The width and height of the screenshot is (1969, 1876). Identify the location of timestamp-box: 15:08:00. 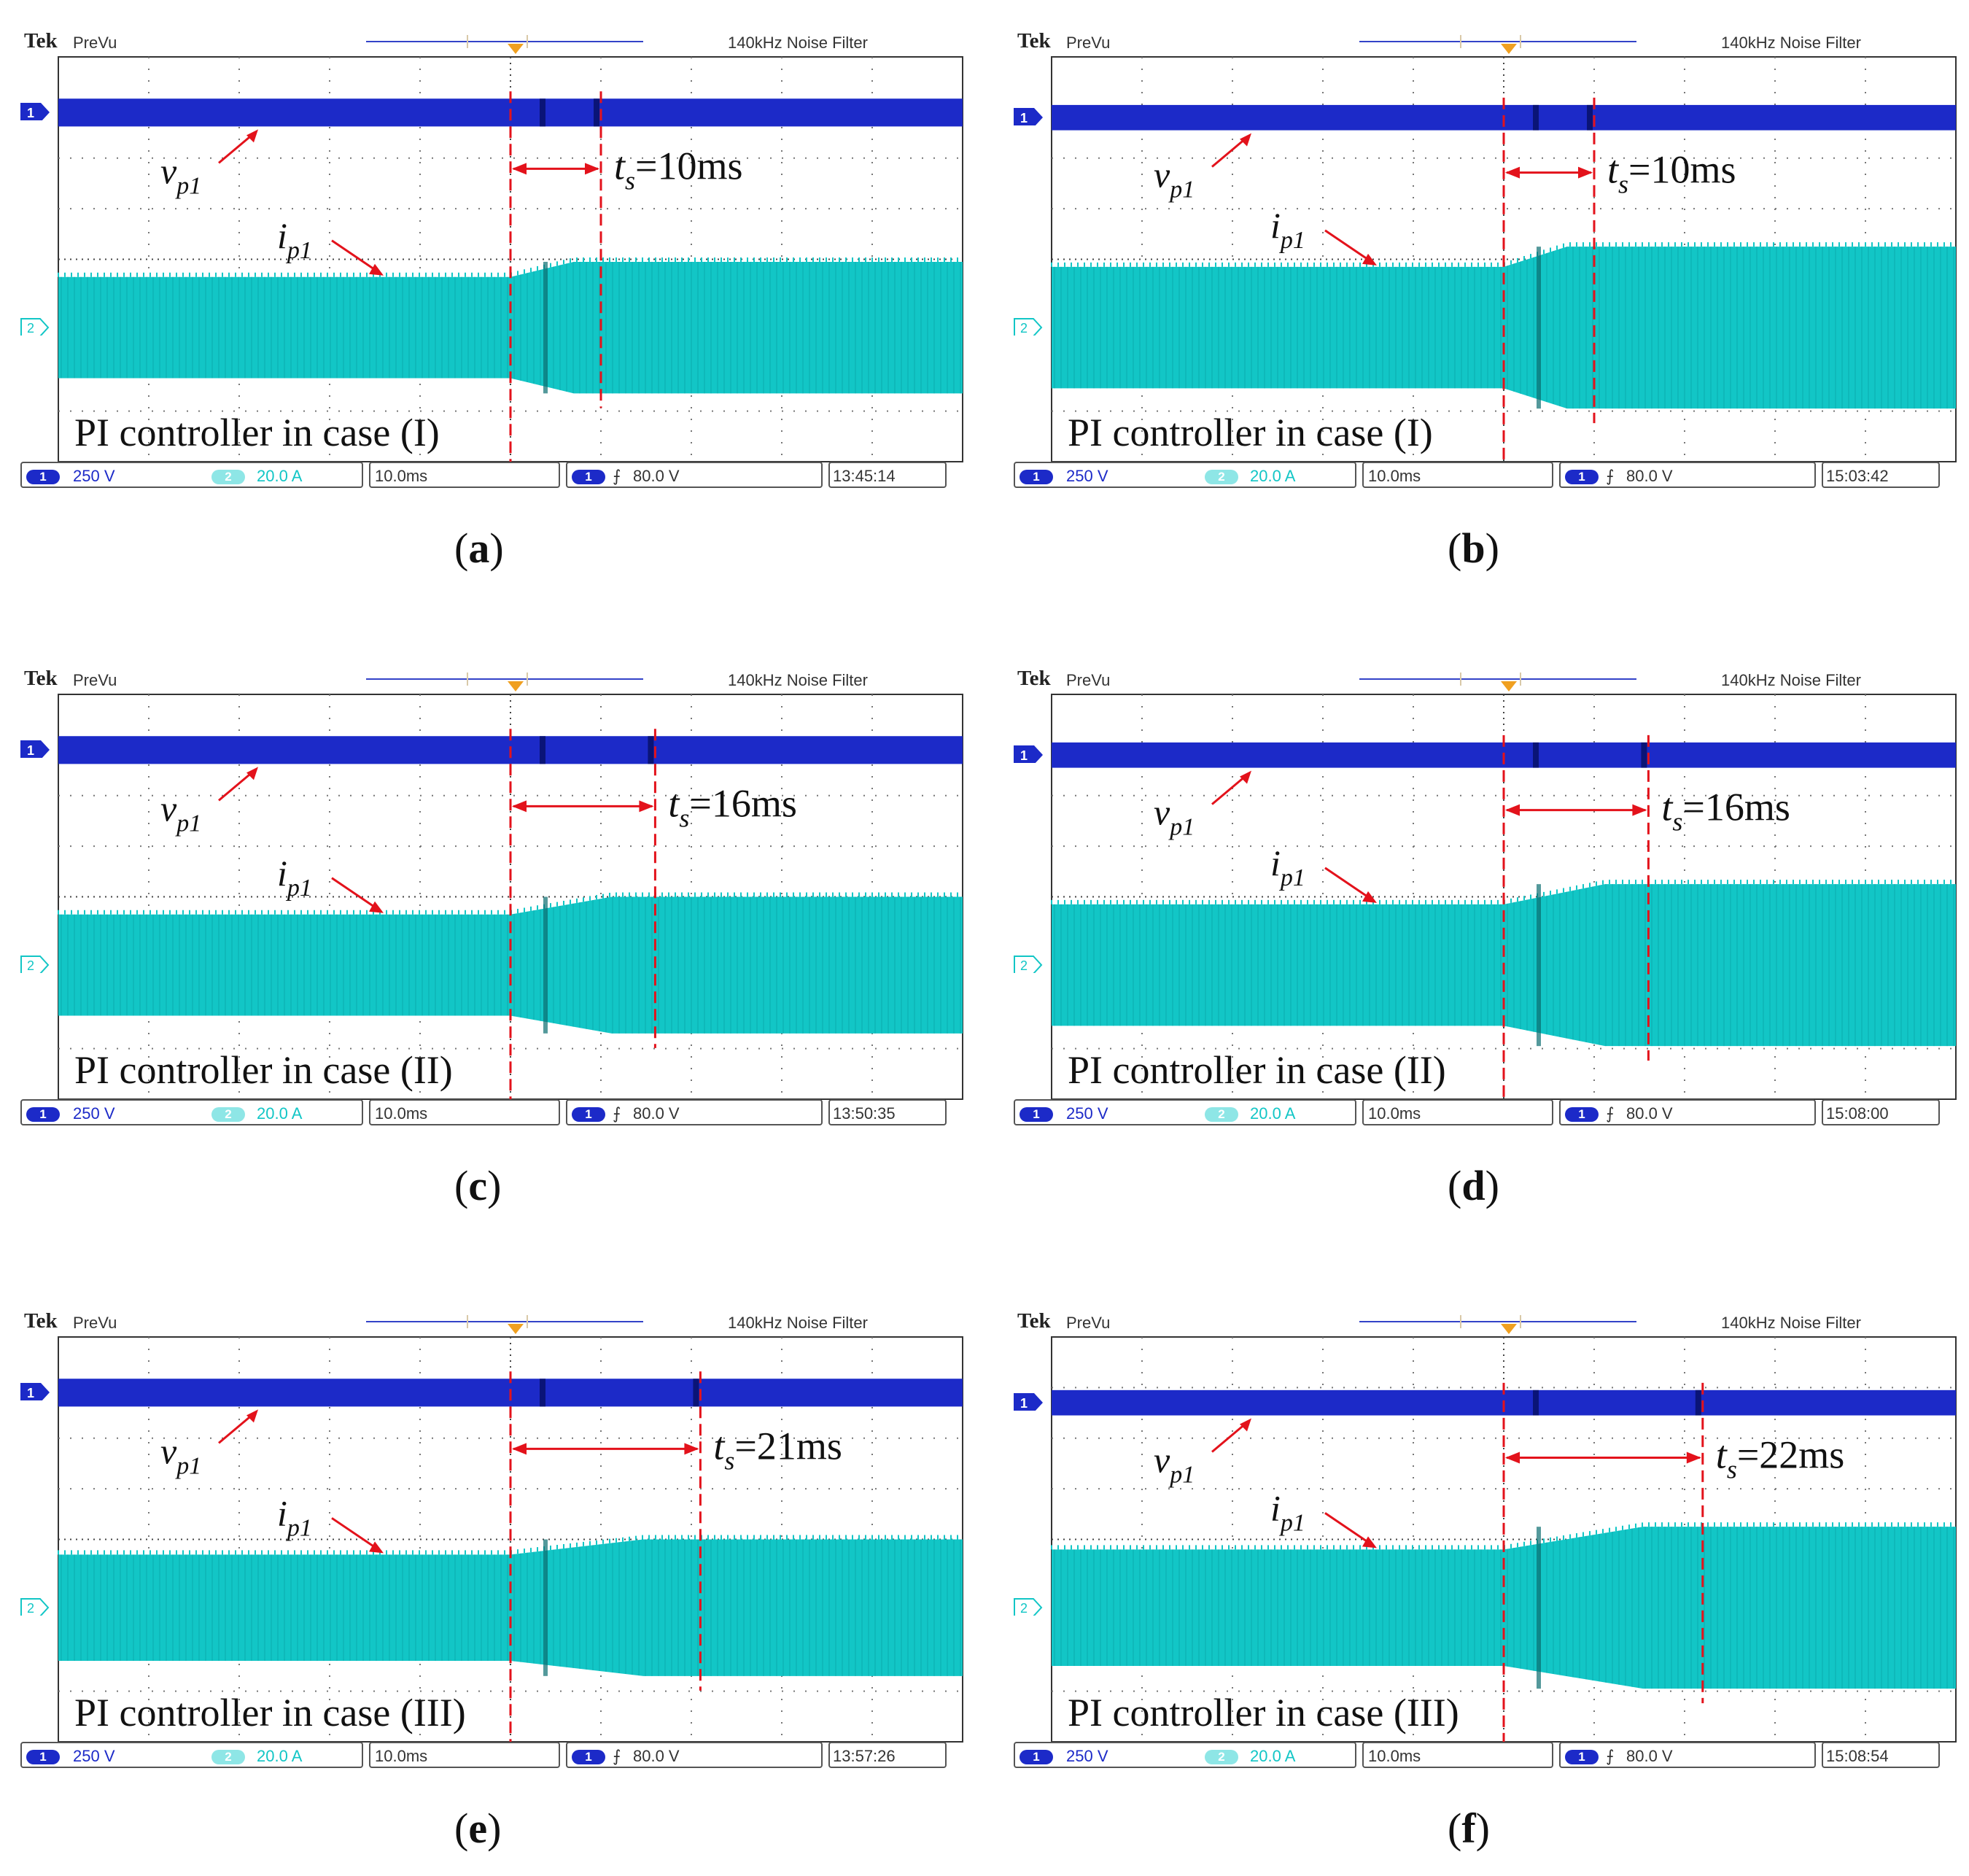
(1881, 1112).